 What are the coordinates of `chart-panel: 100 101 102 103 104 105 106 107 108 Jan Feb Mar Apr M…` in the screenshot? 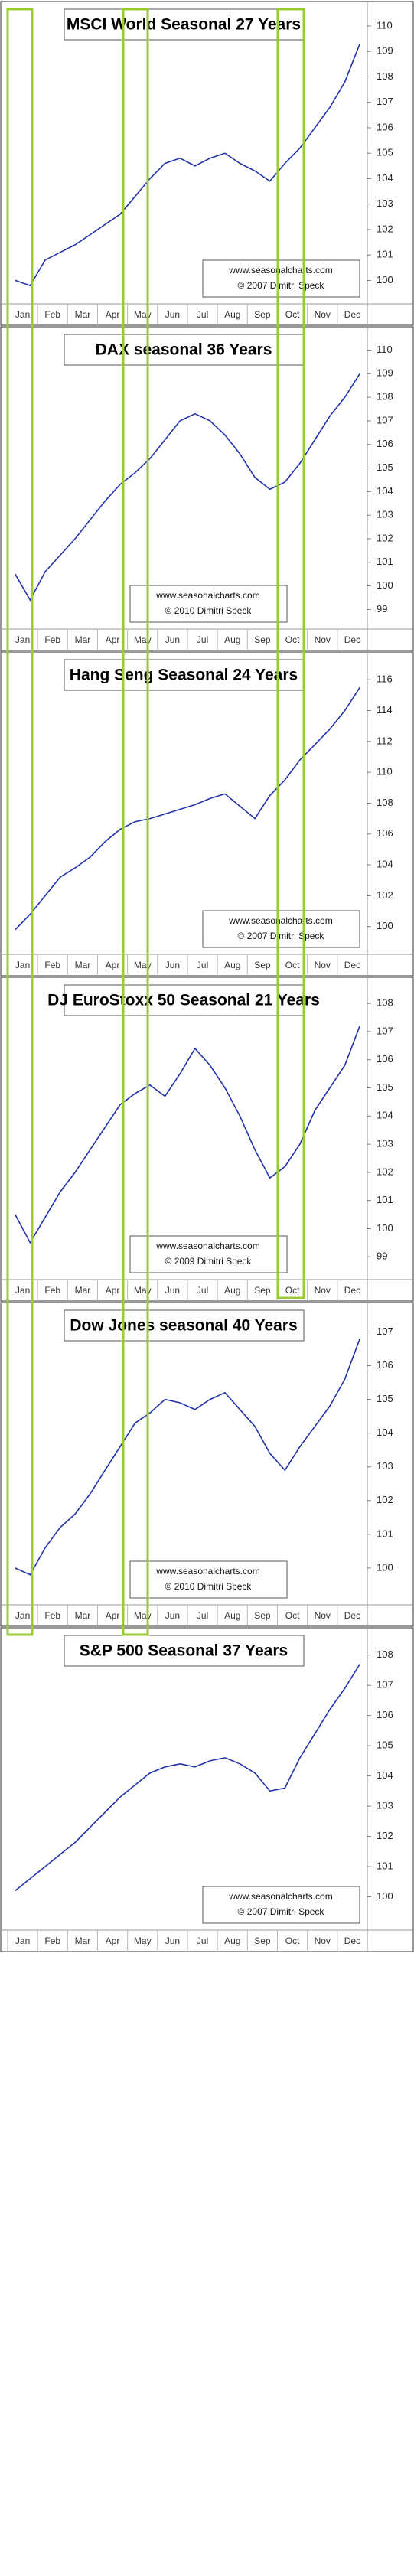 It's located at (207, 1789).